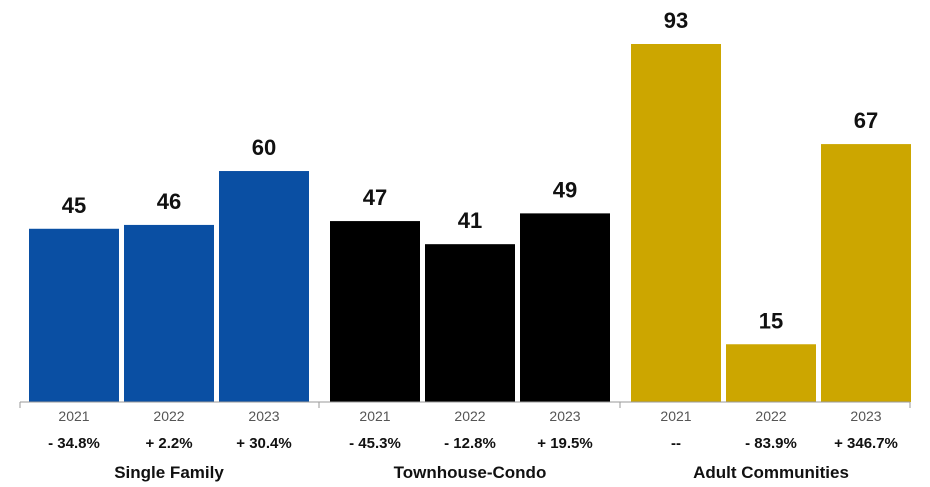 The width and height of the screenshot is (930, 487). Describe the element at coordinates (565, 189) in the screenshot. I see `bar-value-label: 49` at that location.